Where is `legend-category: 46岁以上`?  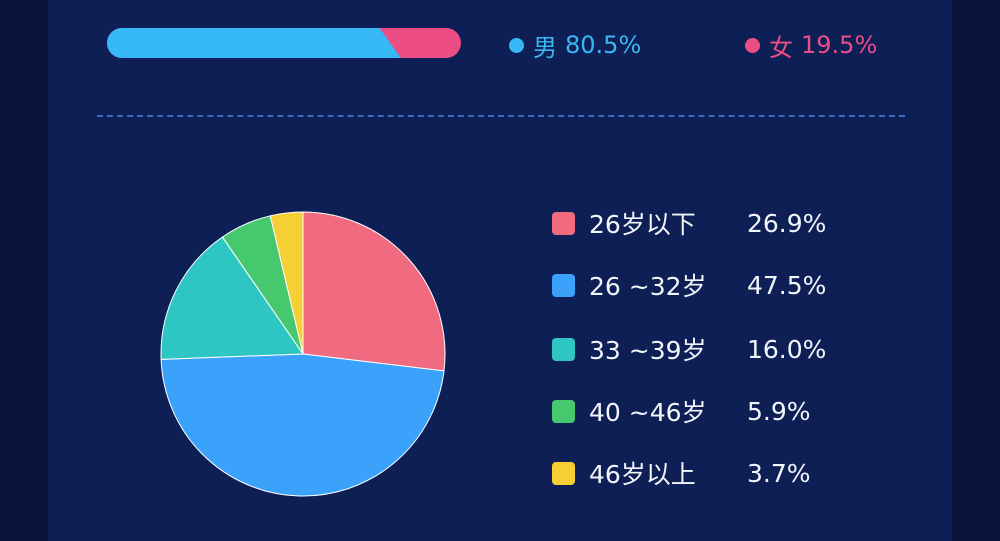 legend-category: 46岁以上 is located at coordinates (642, 474).